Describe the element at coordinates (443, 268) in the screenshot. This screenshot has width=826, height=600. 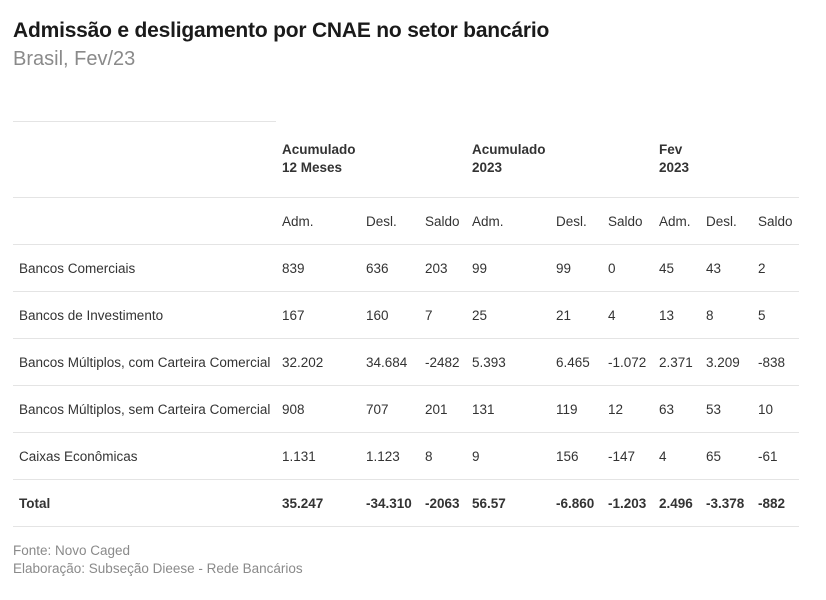
I see `table-cell: 203` at that location.